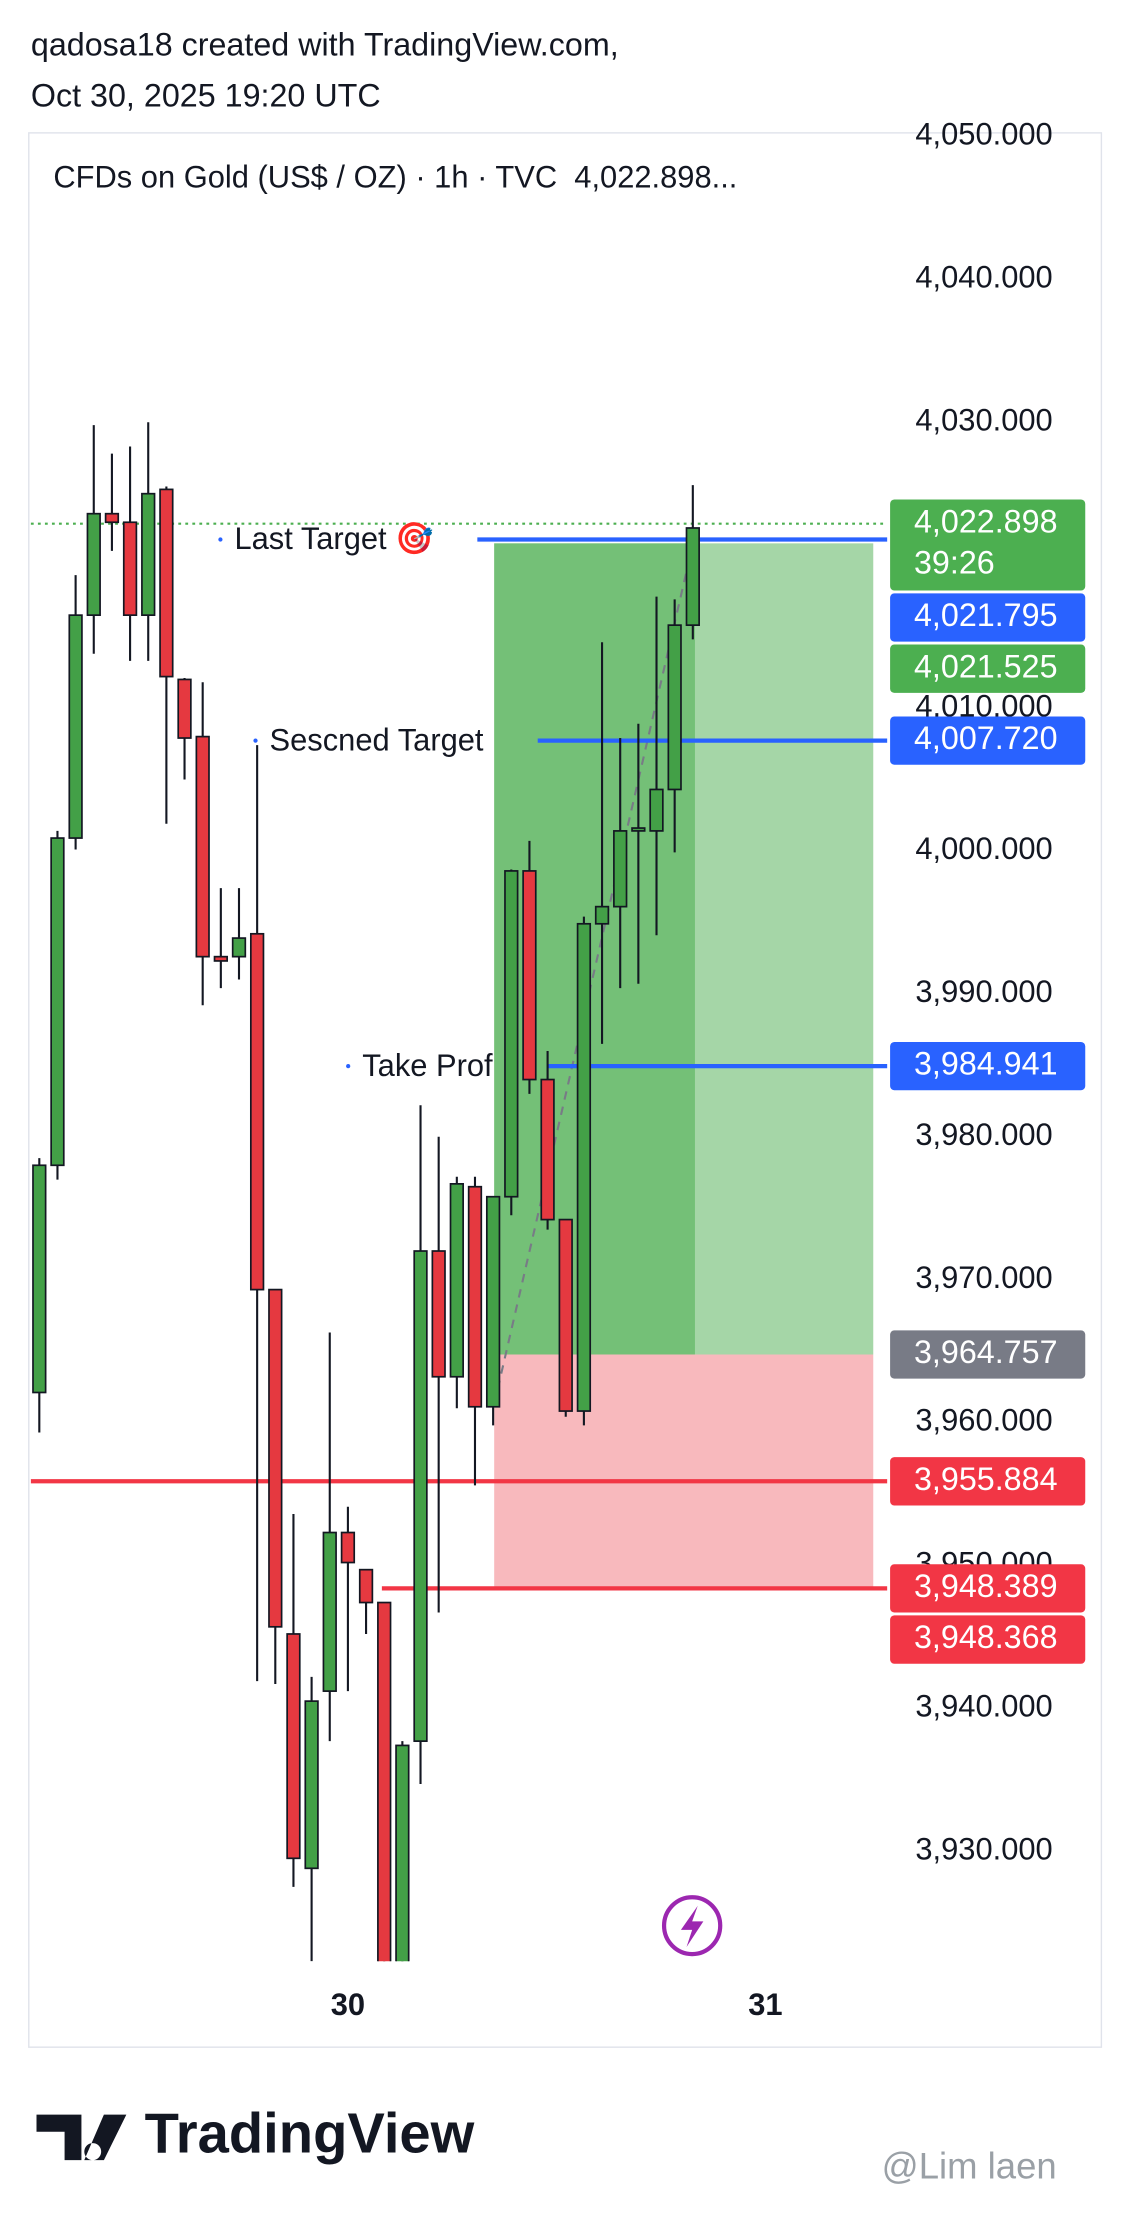 The width and height of the screenshot is (1140, 2217). I want to click on position-path, so click(593, 975).